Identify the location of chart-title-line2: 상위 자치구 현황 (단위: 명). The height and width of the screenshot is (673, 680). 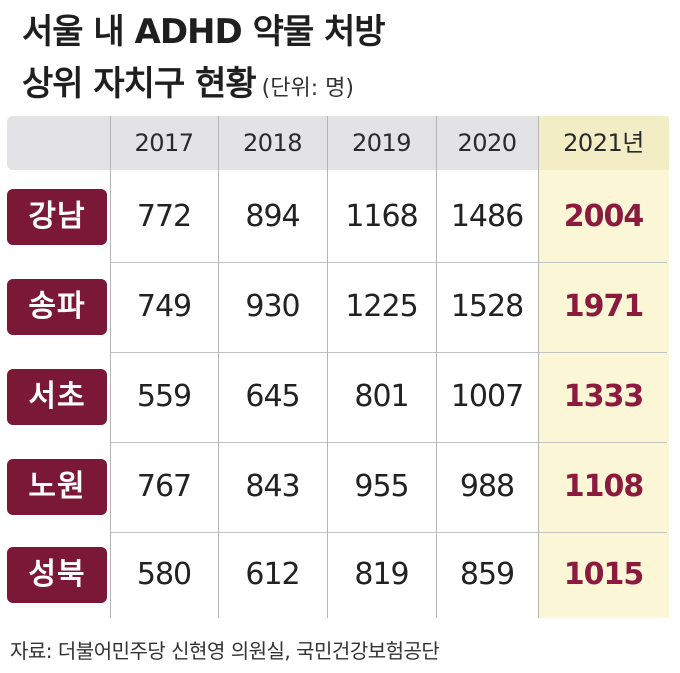
(188, 80).